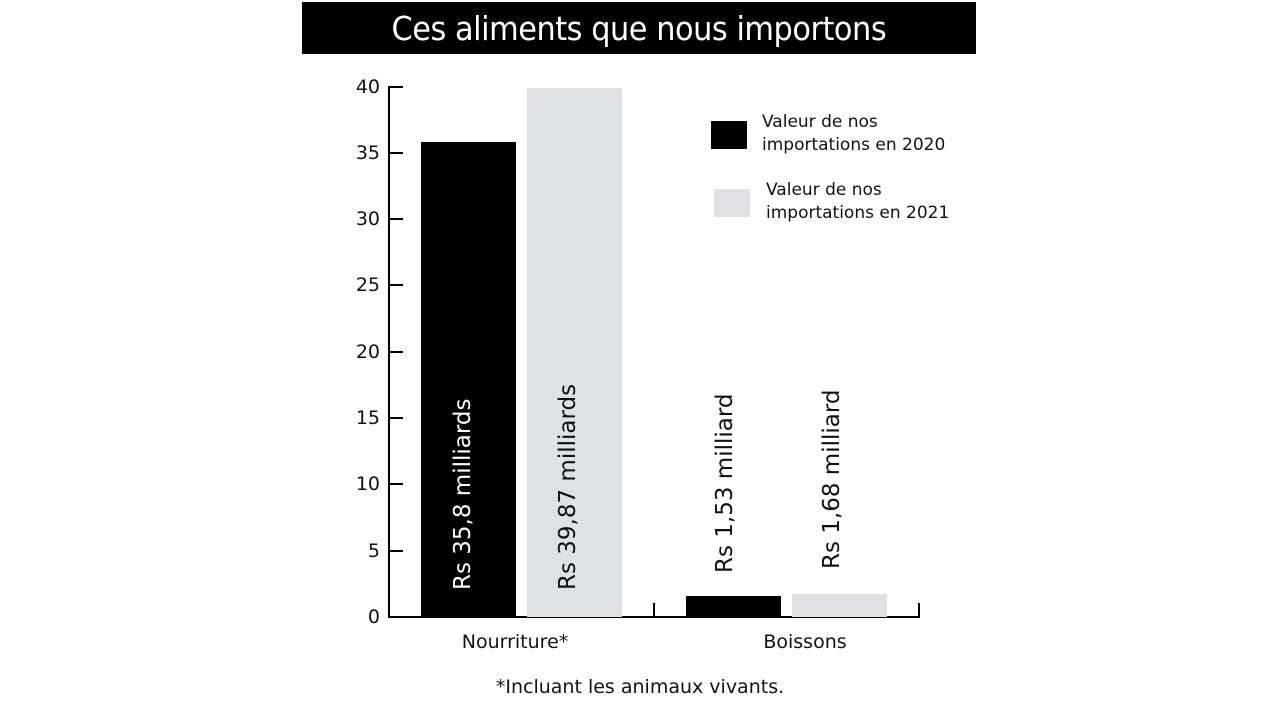  I want to click on y-tick-label: 40, so click(367, 87).